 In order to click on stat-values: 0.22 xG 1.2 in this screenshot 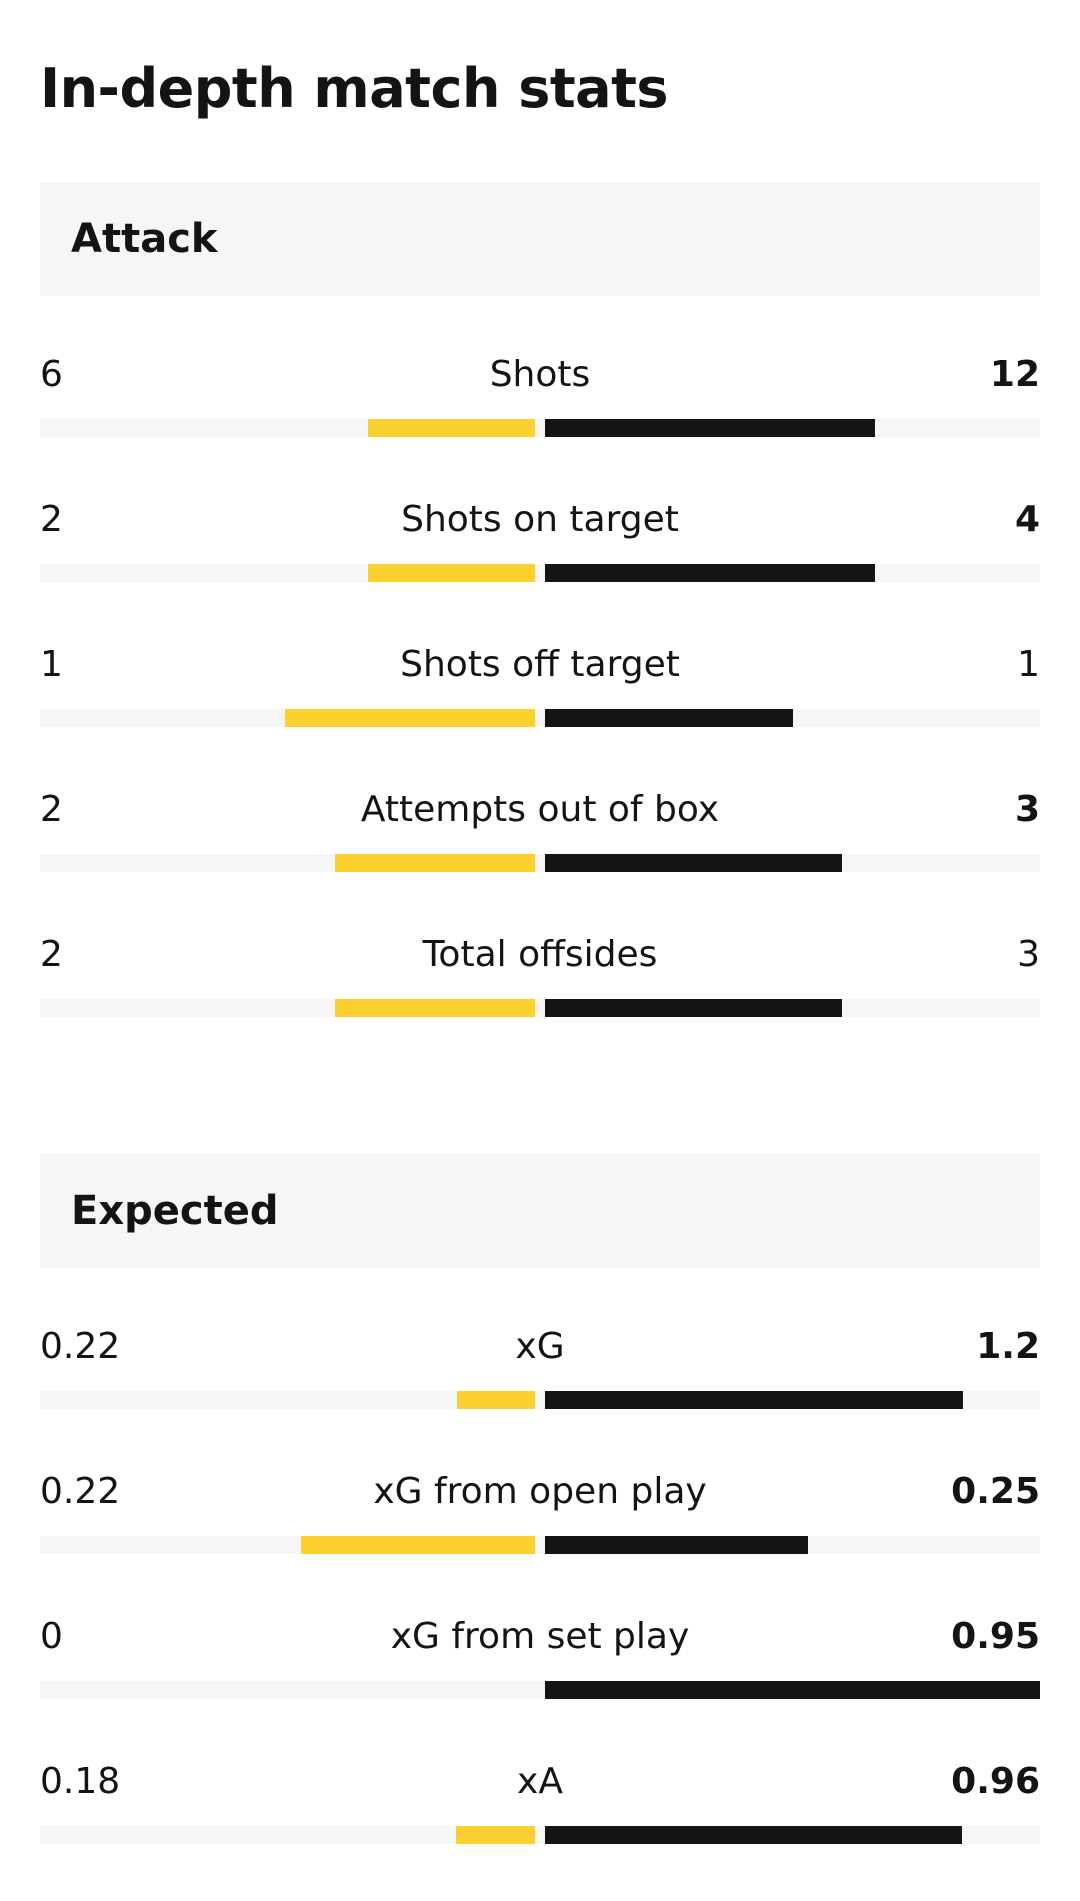, I will do `click(540, 1346)`.